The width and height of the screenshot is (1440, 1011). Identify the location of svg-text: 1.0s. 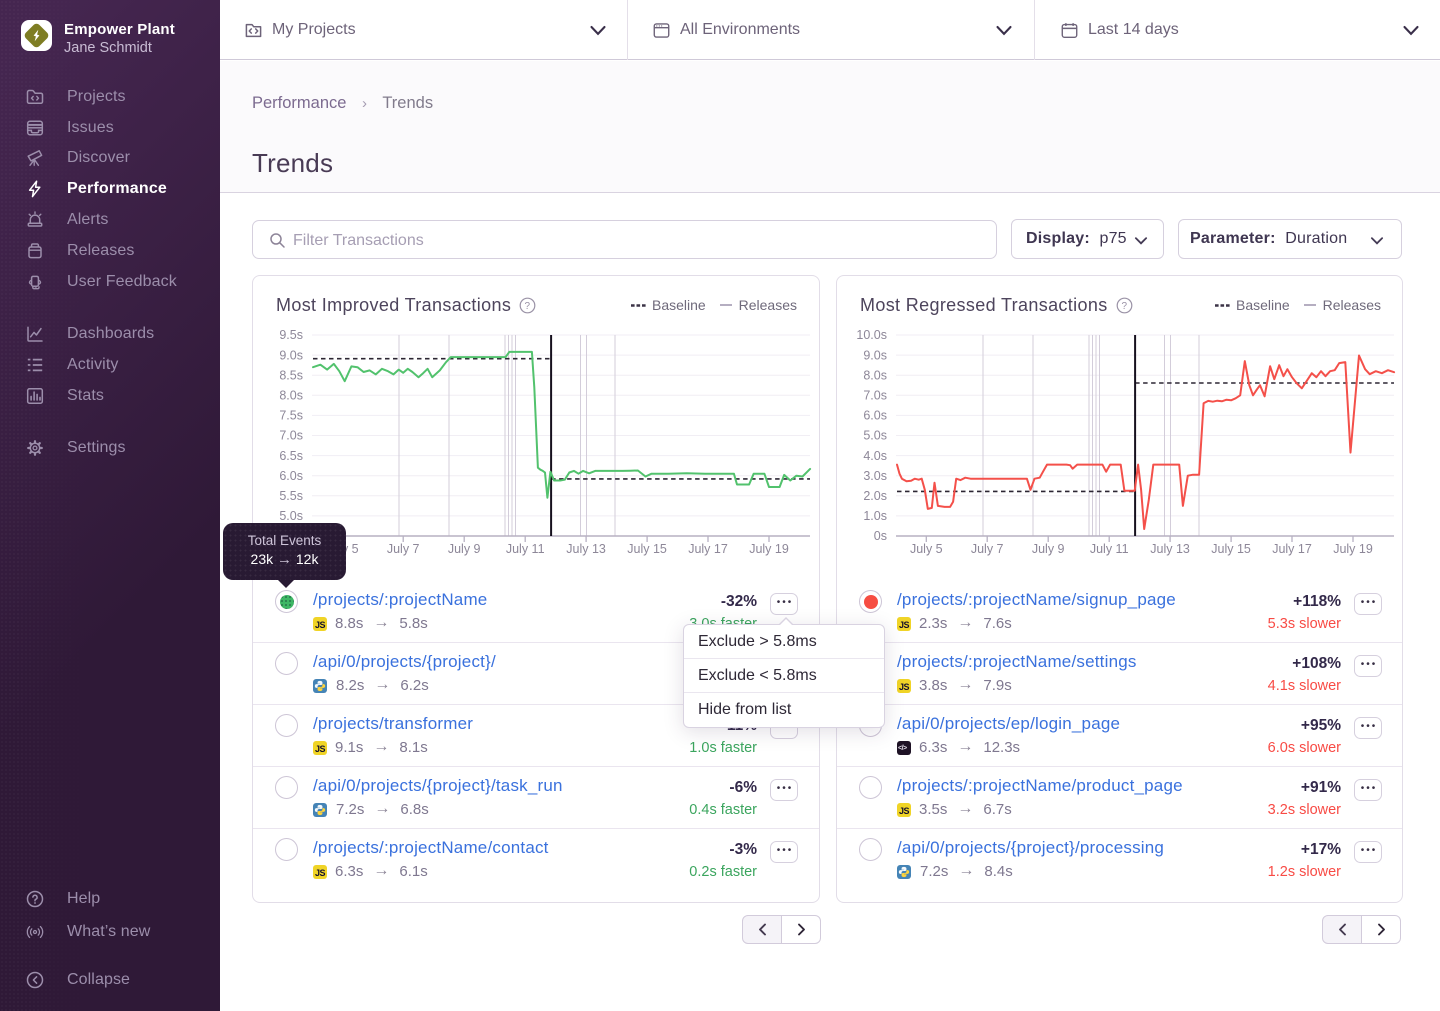
(875, 516).